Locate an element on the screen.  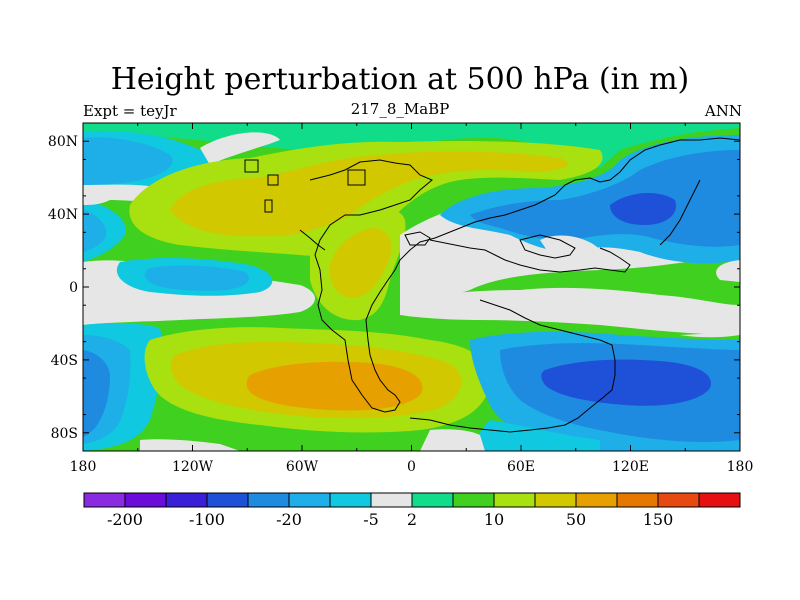
colorbar-labels: -200 -100 -20 -5 2 10 50 150 is located at coordinates (390, 519).